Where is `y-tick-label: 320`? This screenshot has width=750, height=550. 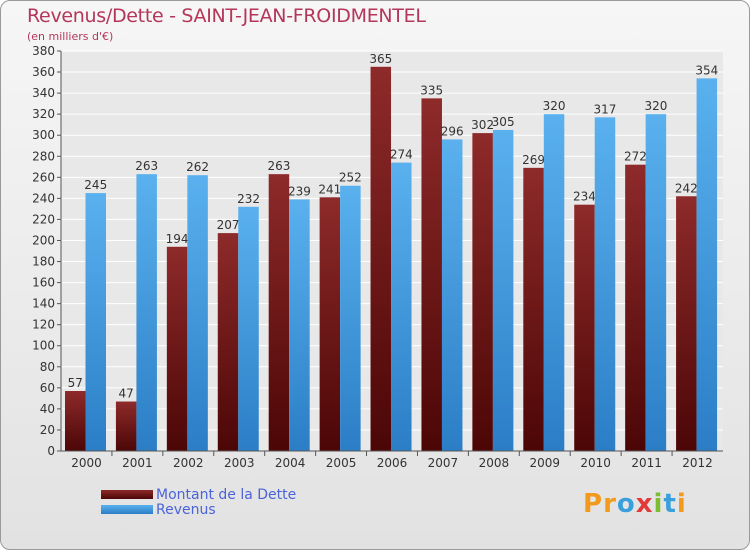 y-tick-label: 320 is located at coordinates (43, 114).